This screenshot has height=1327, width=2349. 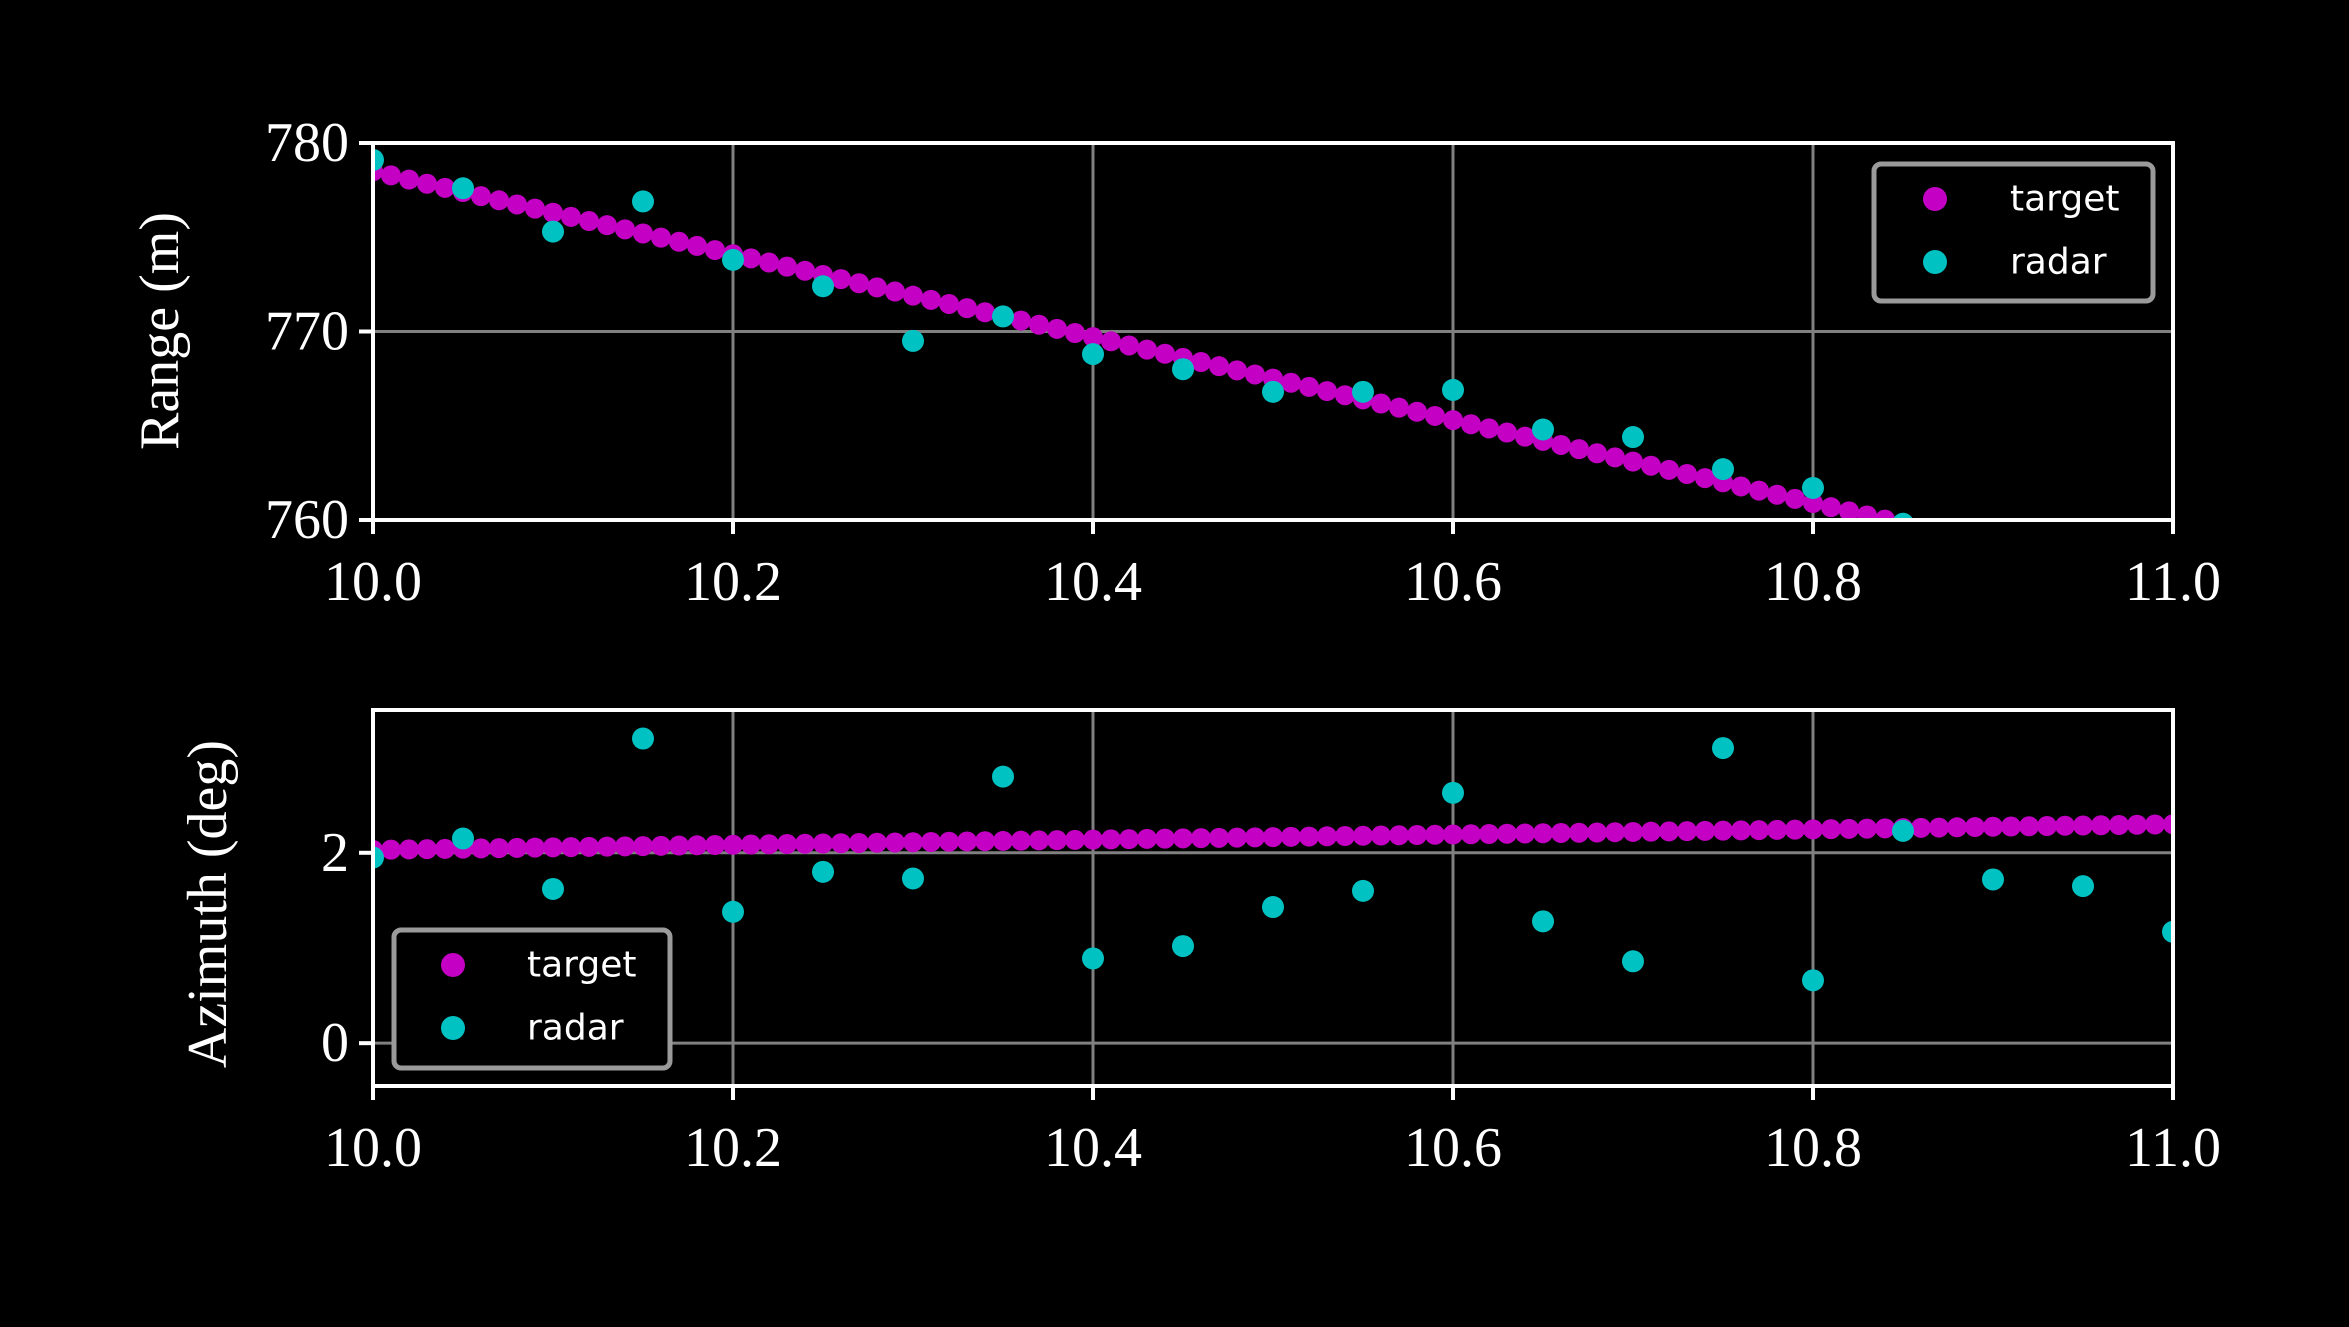 I want to click on azimuth-x-tick-label: 10.2, so click(x=733, y=1148).